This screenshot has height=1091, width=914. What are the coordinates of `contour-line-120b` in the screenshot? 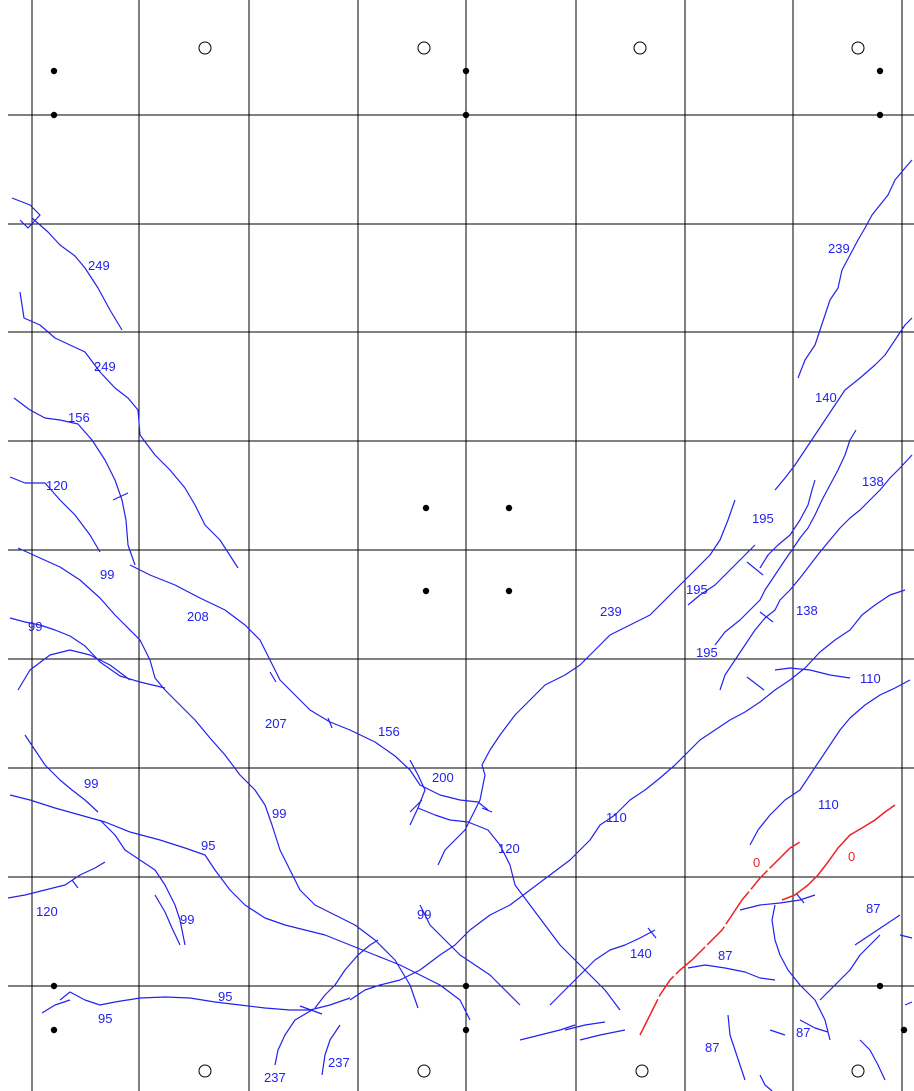 It's located at (56, 880).